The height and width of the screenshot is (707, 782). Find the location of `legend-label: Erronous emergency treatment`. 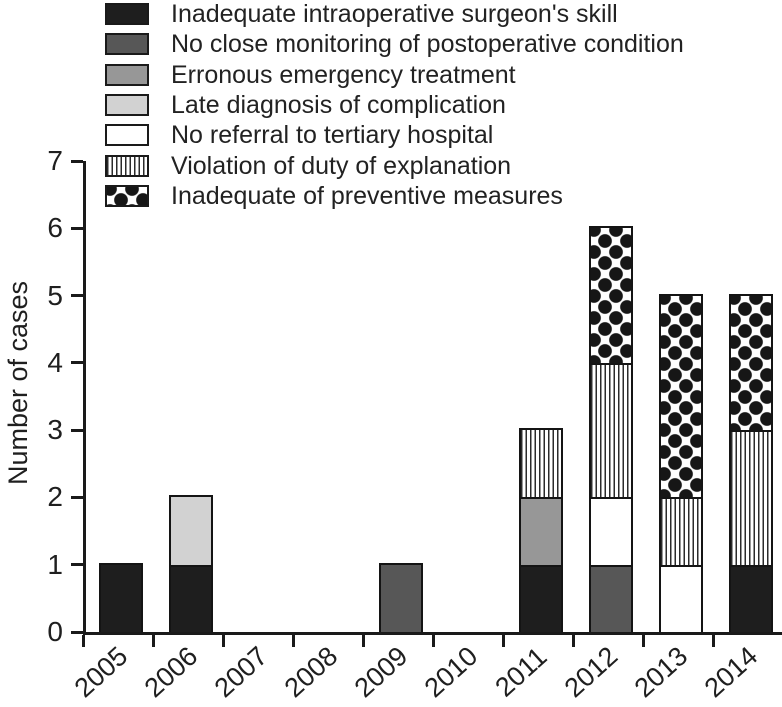

legend-label: Erronous emergency treatment is located at coordinates (343, 74).